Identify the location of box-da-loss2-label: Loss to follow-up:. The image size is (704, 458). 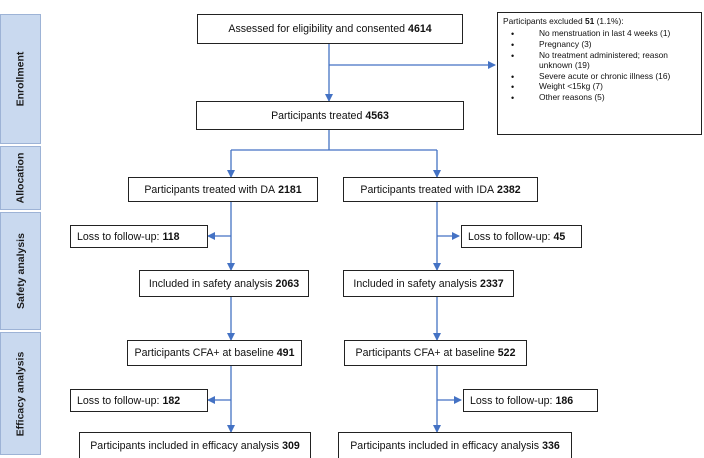
(118, 400).